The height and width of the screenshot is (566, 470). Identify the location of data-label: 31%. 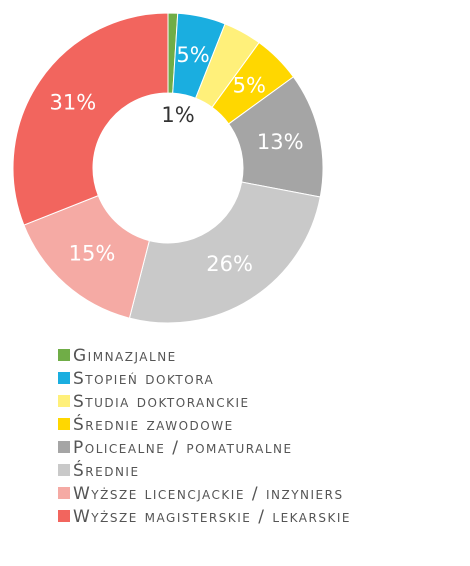
(73, 102).